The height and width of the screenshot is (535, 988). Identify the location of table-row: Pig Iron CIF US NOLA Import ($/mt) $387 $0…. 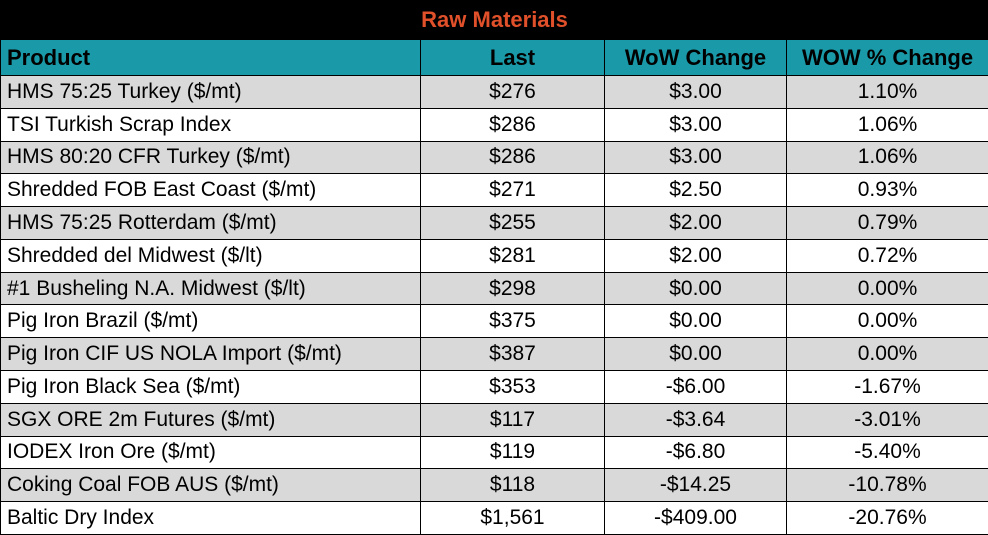
(494, 354).